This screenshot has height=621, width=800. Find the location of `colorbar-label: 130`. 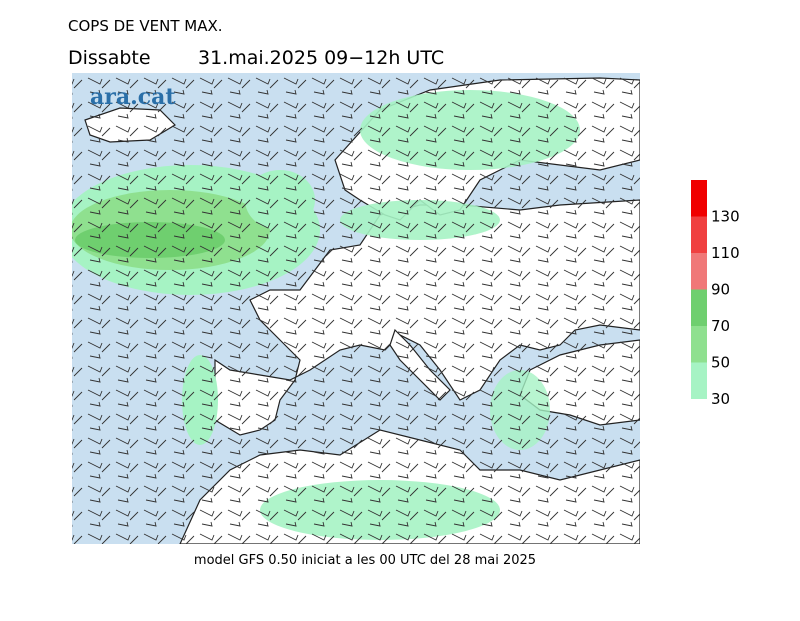

colorbar-label: 130 is located at coordinates (725, 217).